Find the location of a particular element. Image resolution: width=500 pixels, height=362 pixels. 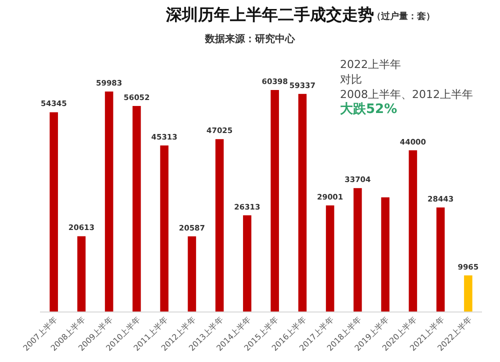

annotation: 2008上半年、2012上半年 is located at coordinates (406, 94).